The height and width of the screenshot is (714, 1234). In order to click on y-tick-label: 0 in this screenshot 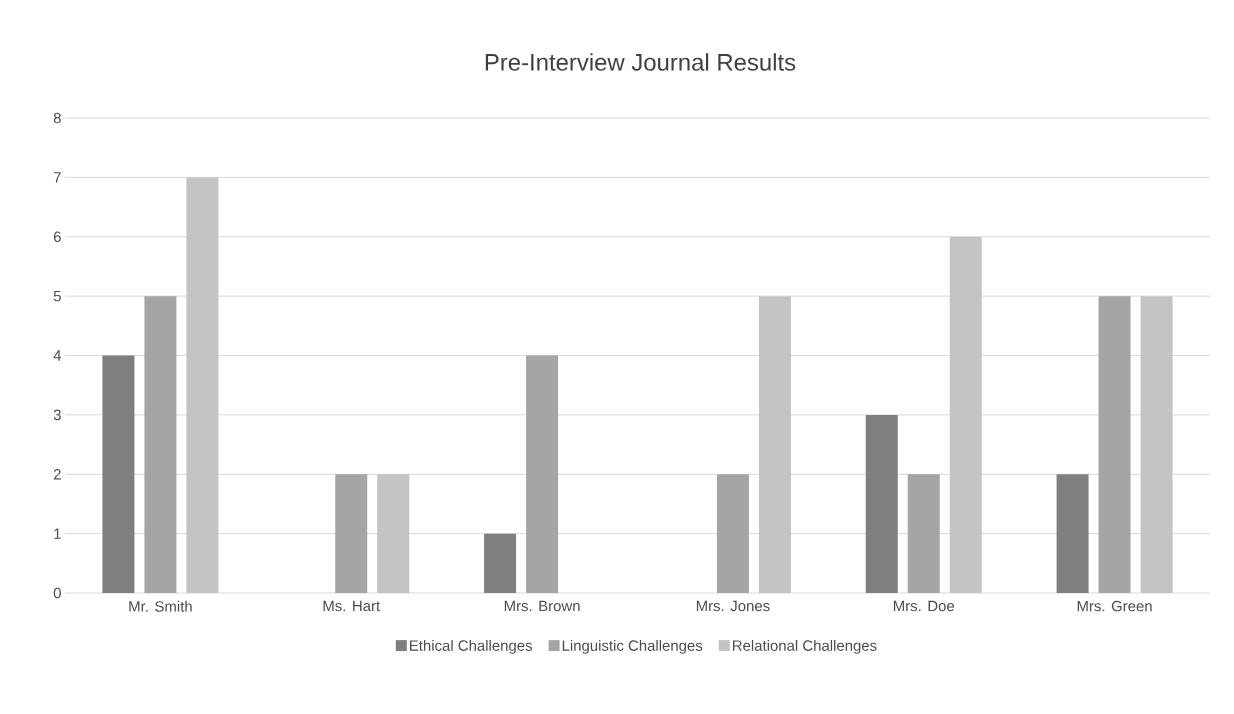, I will do `click(57, 593)`.